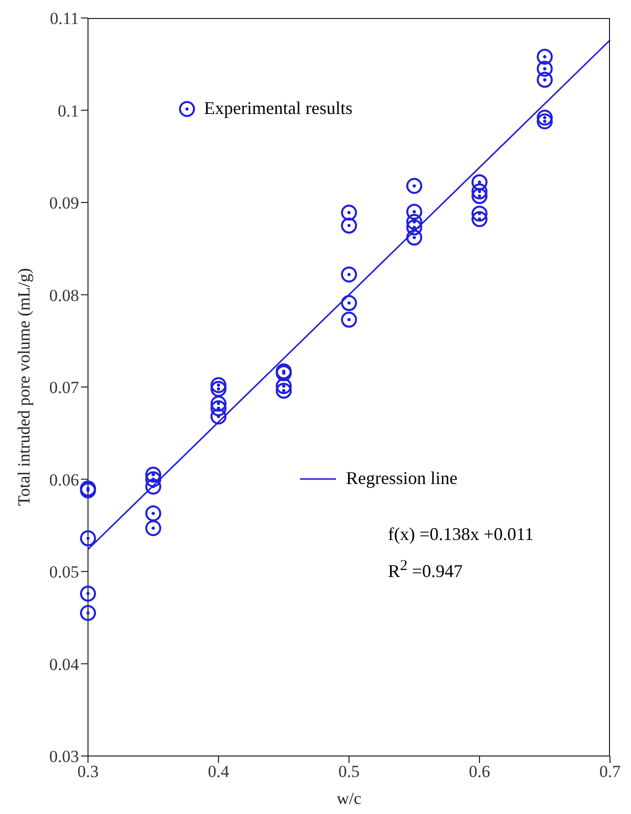  What do you see at coordinates (479, 772) in the screenshot?
I see `x-tick-label: 0.6` at bounding box center [479, 772].